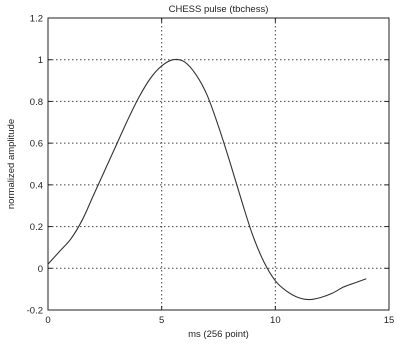 This screenshot has width=403, height=351. What do you see at coordinates (36, 144) in the screenshot?
I see `y-tick-label: 0.6` at bounding box center [36, 144].